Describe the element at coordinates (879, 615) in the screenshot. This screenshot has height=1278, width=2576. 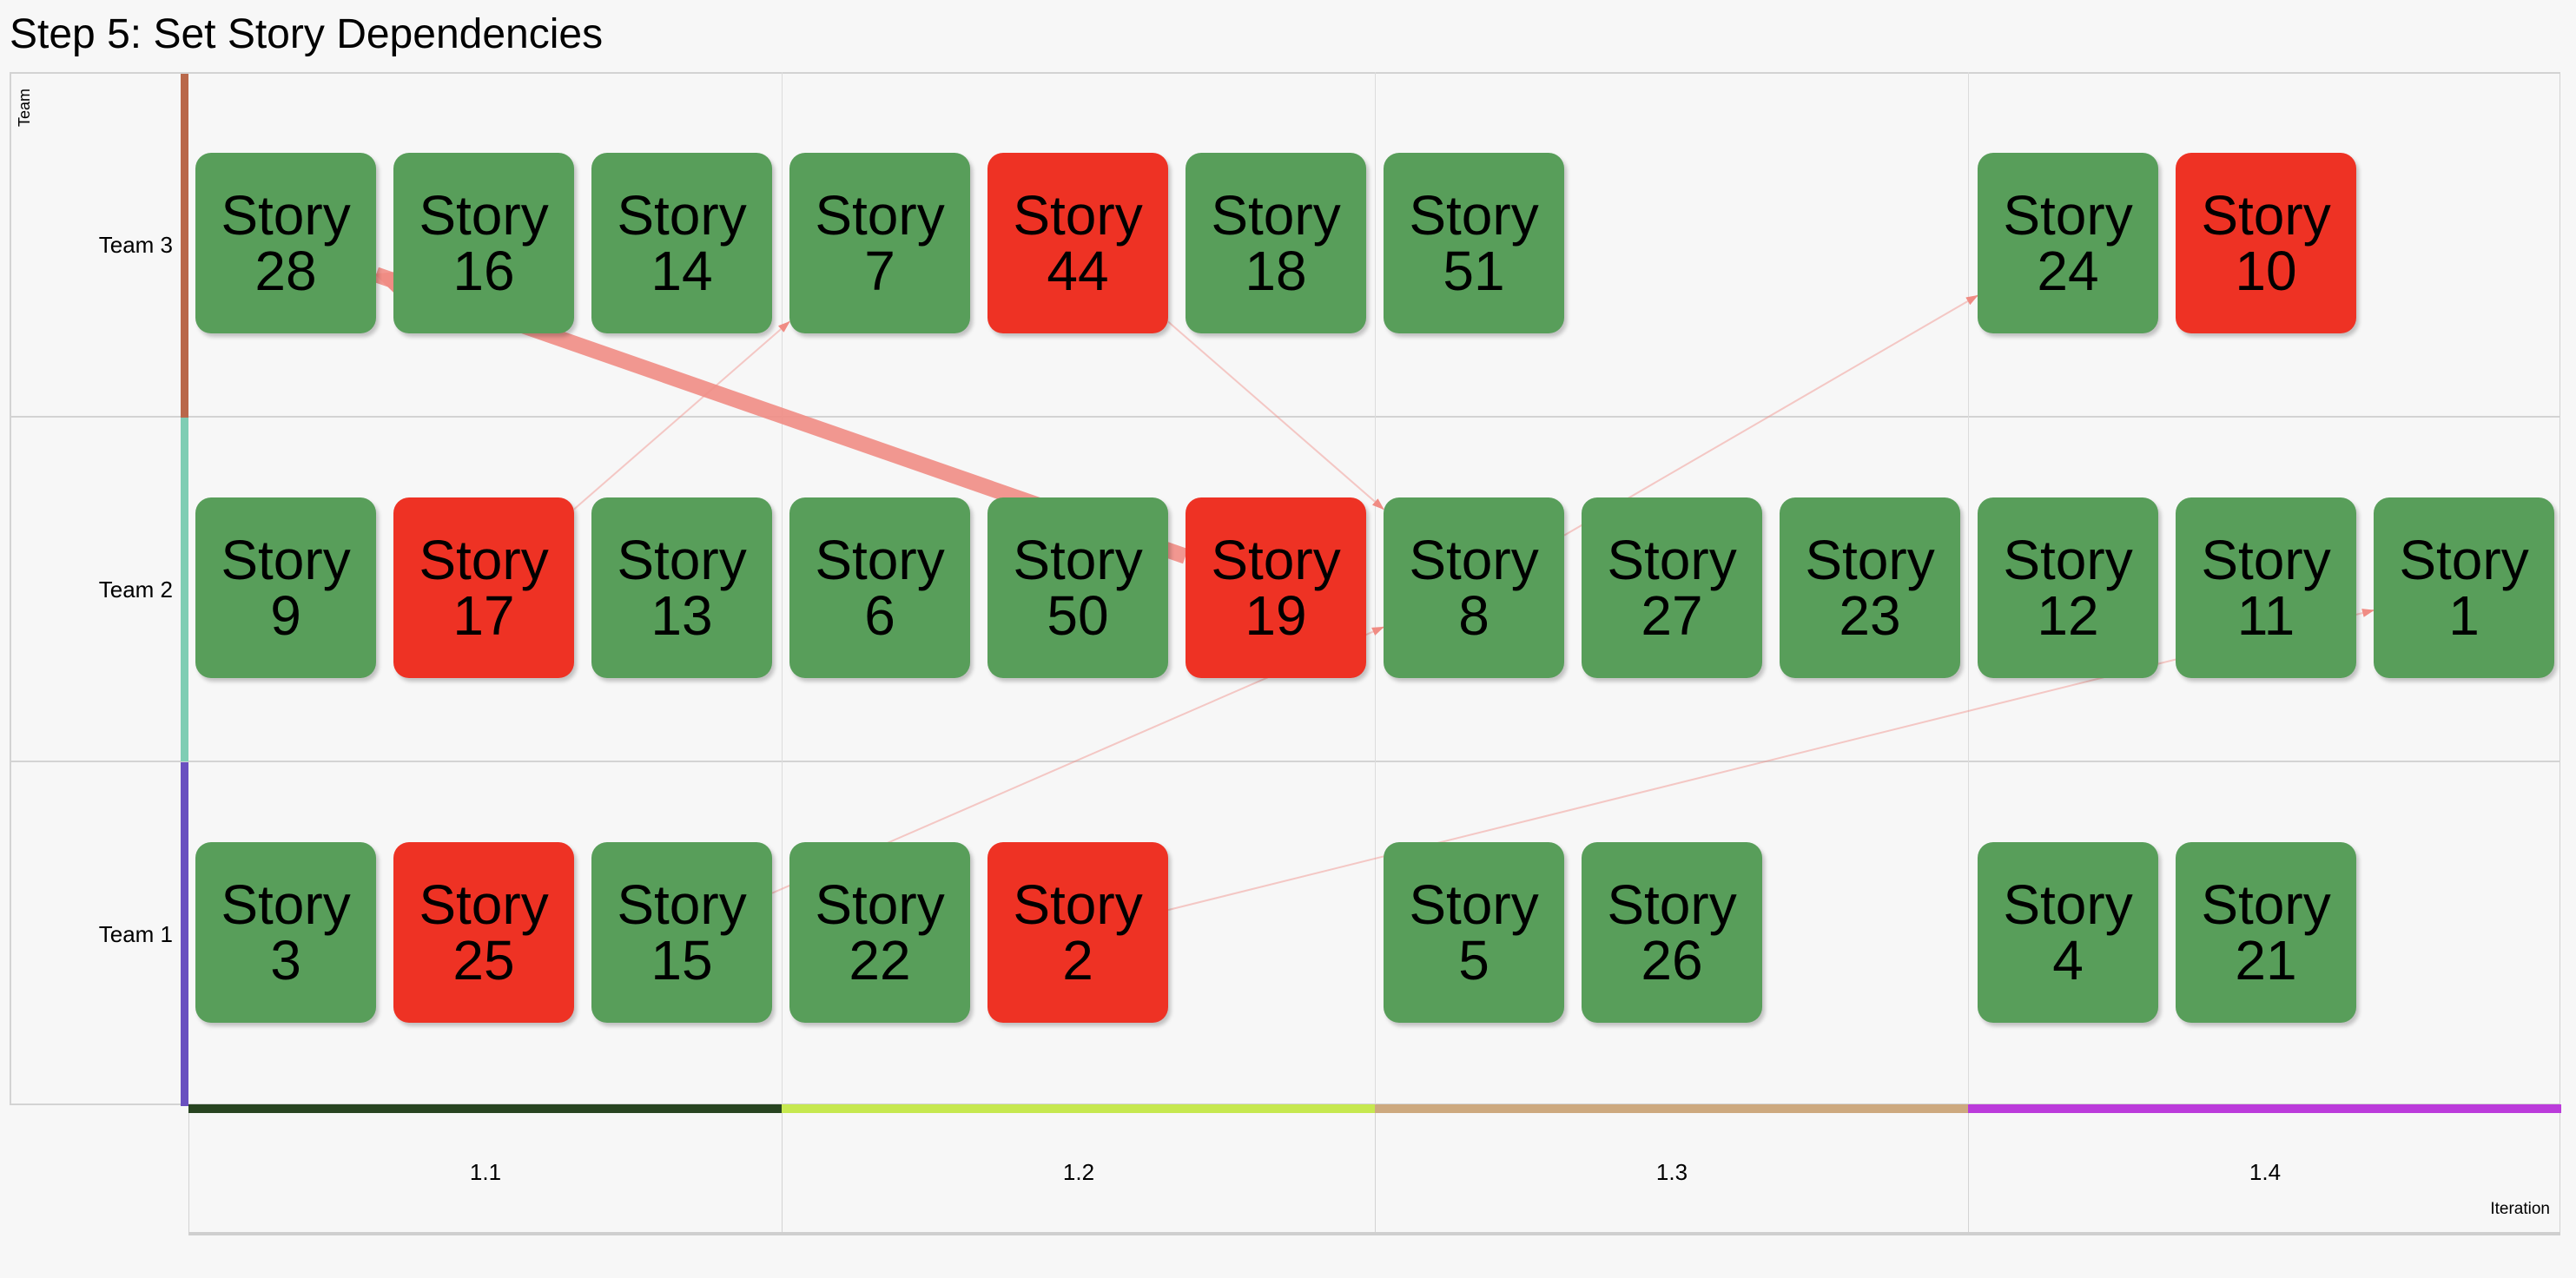
I see `story-number: 6` at that location.